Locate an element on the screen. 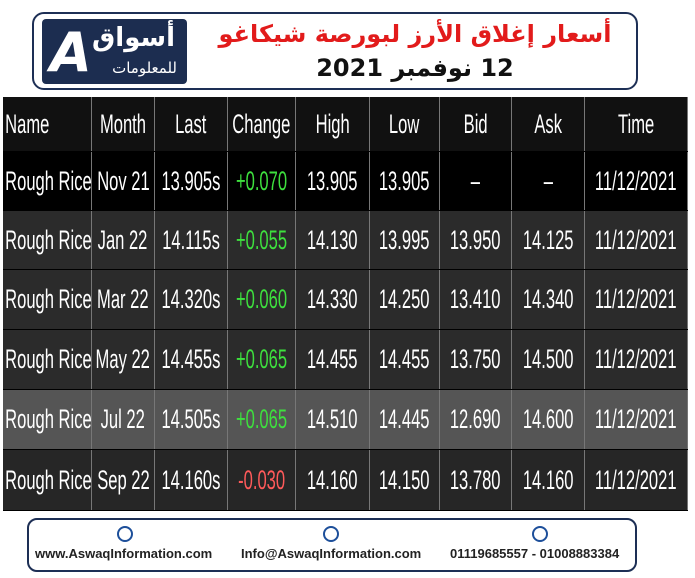 This screenshot has width=695, height=578. table-cell: 14.330 is located at coordinates (333, 299).